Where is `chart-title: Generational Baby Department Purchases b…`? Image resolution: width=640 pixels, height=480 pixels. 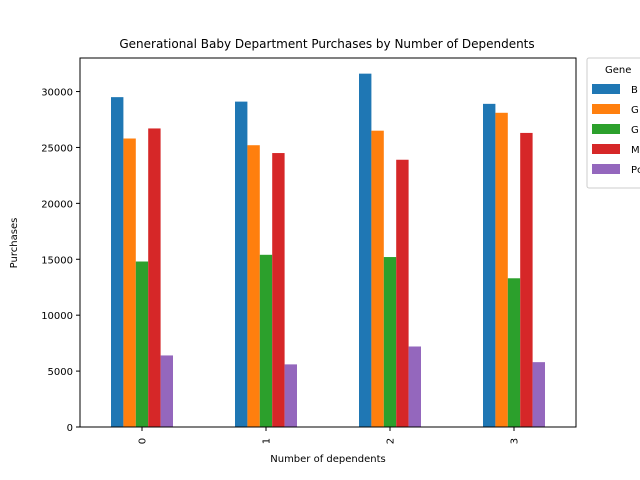
chart-title: Generational Baby Department Purchases b… is located at coordinates (326, 44).